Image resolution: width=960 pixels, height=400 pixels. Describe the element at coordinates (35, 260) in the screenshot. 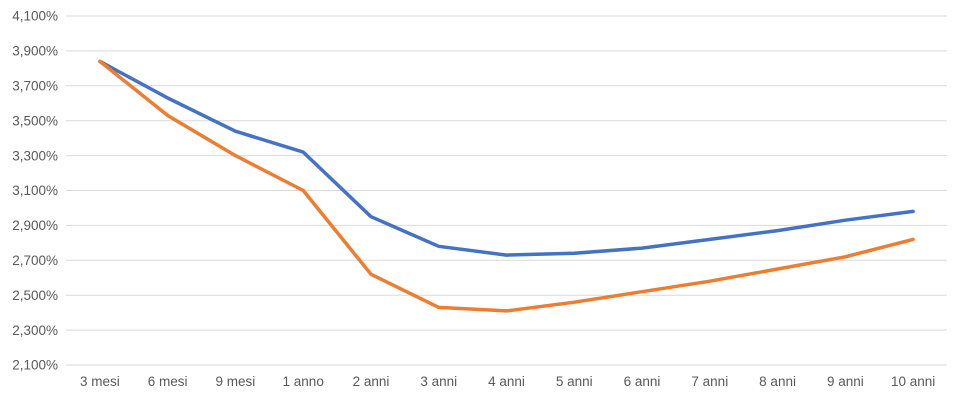

I see `y-tick-label: 2,700%` at that location.